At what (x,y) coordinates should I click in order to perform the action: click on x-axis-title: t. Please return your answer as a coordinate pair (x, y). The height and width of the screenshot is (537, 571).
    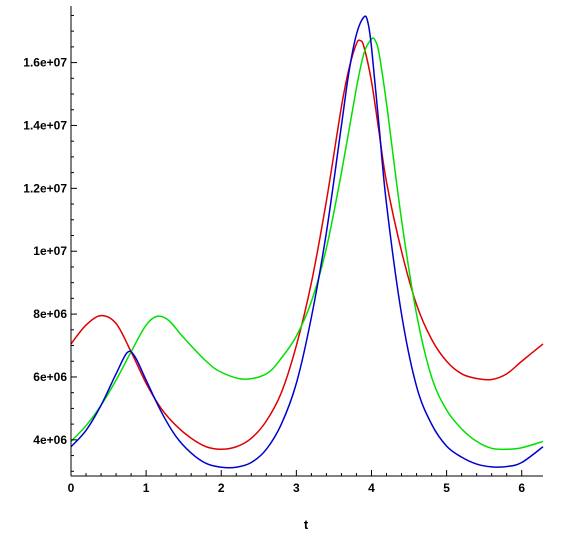
    Looking at the image, I should click on (306, 524).